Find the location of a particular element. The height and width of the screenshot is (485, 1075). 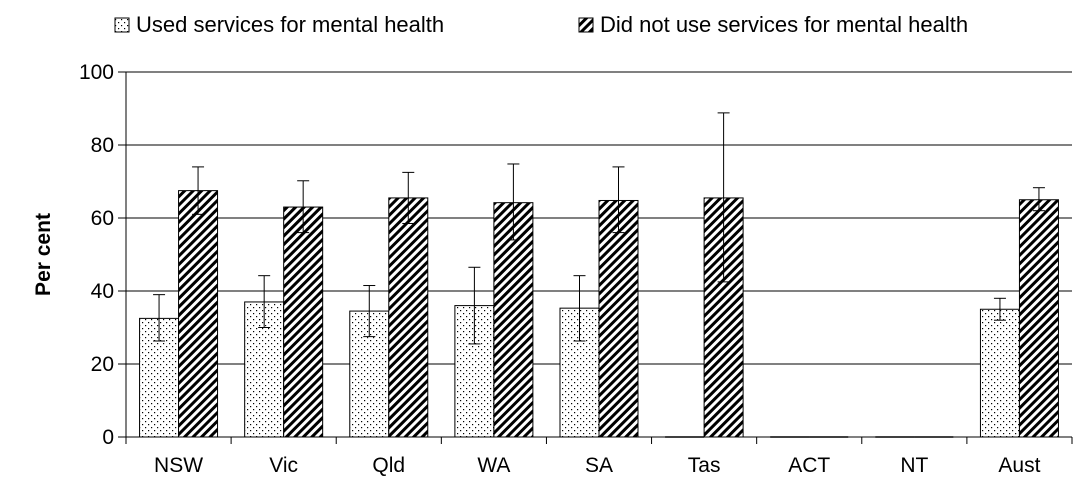

y-tick-label: 100 is located at coordinates (96, 72).